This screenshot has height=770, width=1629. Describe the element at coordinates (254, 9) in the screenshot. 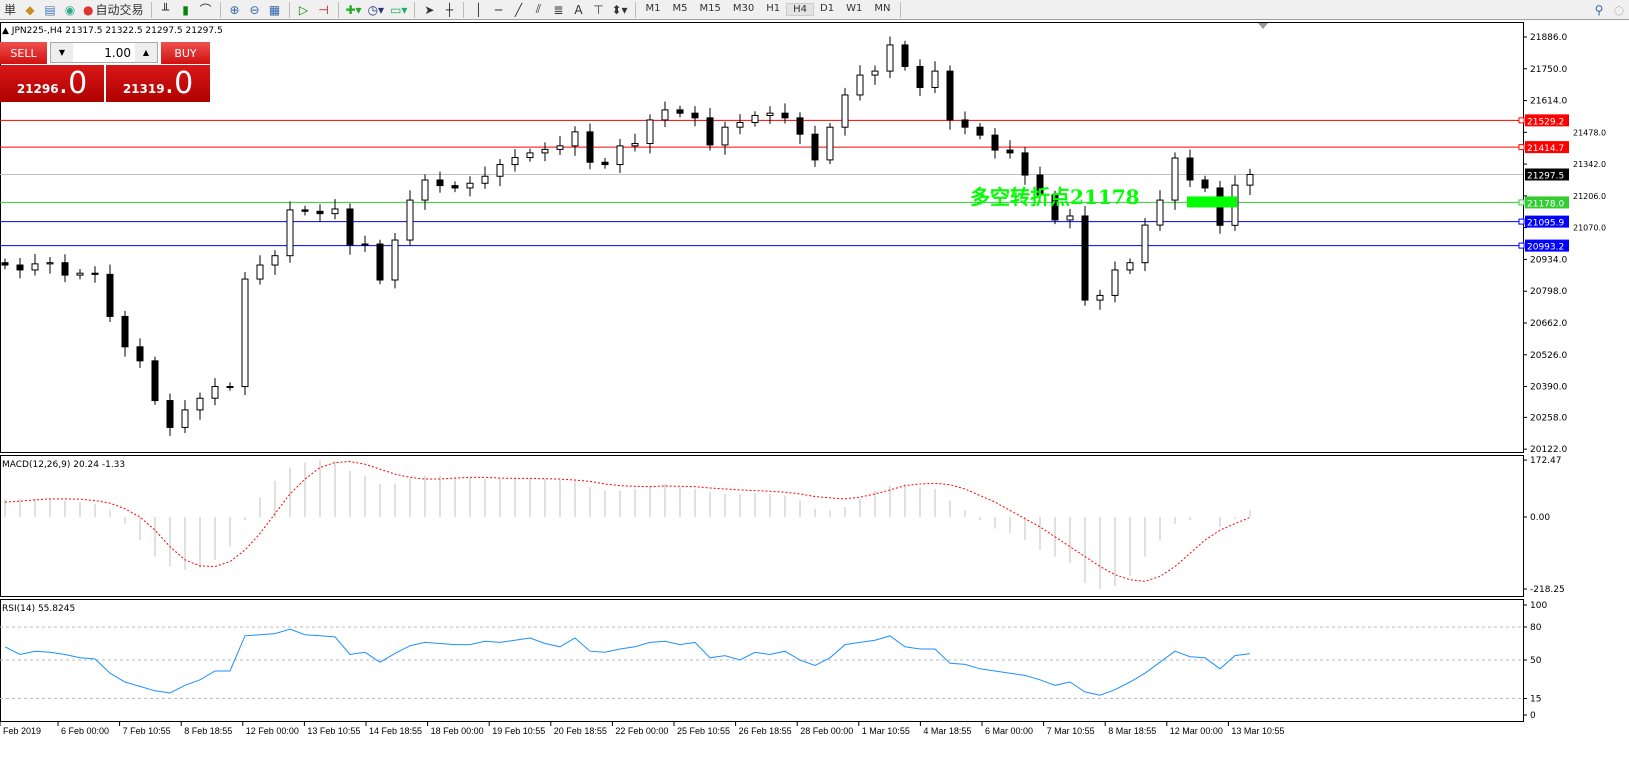

I see `zoom-out-icon: ⊖` at that location.